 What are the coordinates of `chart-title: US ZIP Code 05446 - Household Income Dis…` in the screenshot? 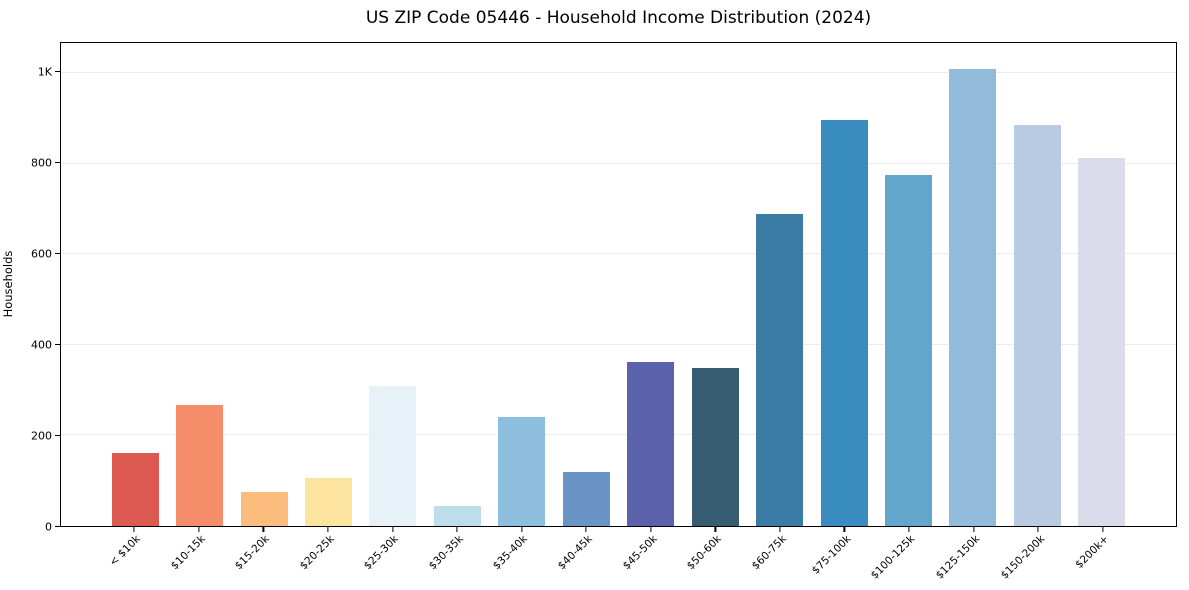 It's located at (618, 18).